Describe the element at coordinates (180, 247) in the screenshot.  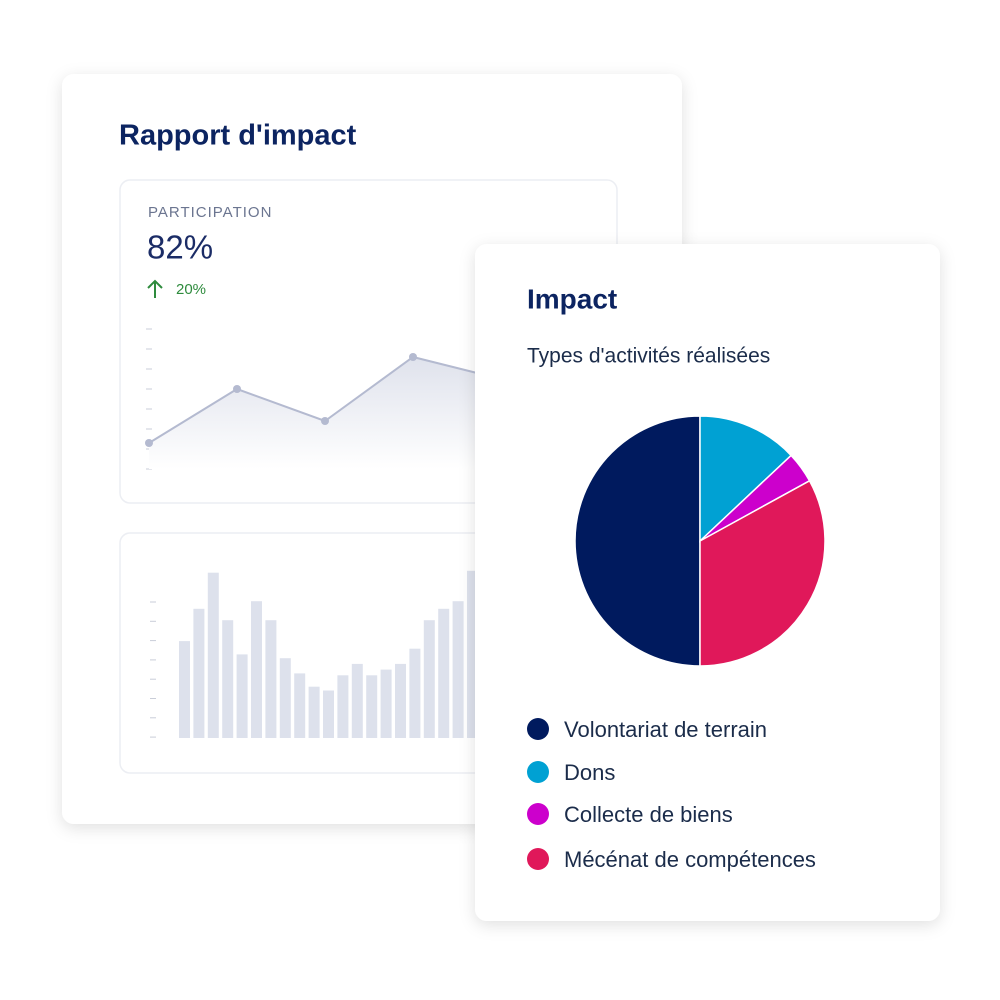
I see `kpi-value: 82%` at that location.